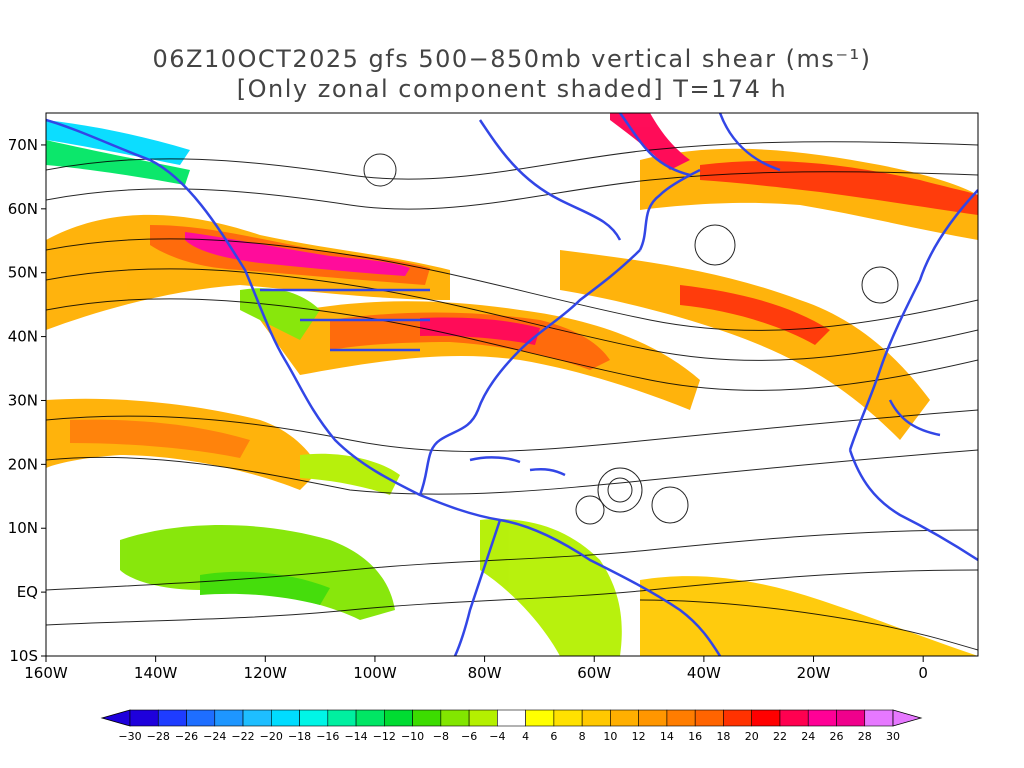  Describe the element at coordinates (118, 142) in the screenshot. I see `band-arctic-west` at that location.